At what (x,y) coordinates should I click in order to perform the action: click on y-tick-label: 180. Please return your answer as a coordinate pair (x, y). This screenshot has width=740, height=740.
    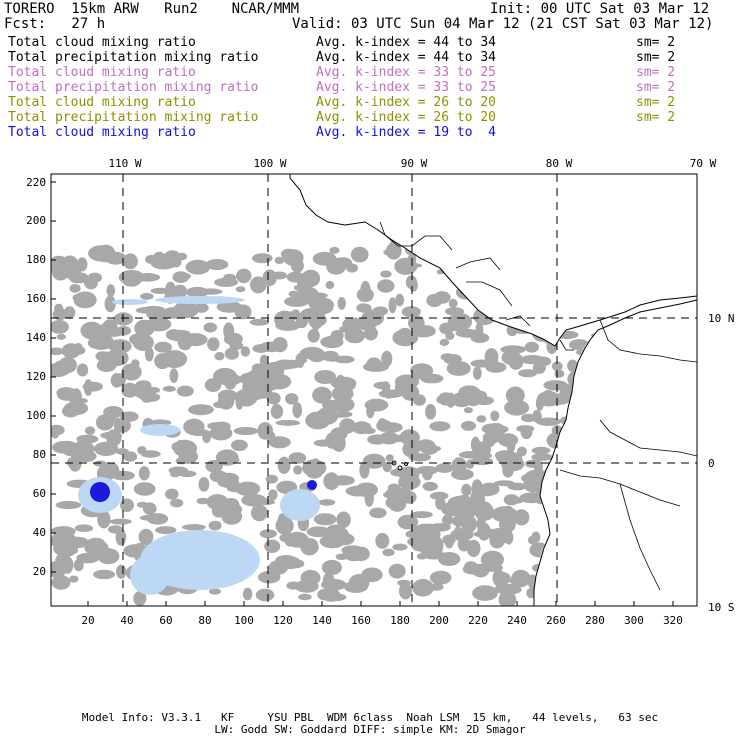
    Looking at the image, I should click on (36, 259).